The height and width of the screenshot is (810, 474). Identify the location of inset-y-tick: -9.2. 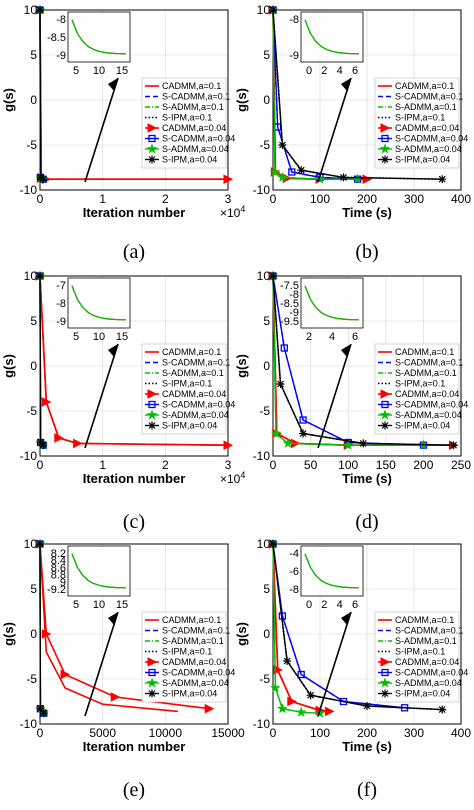
(56, 590).